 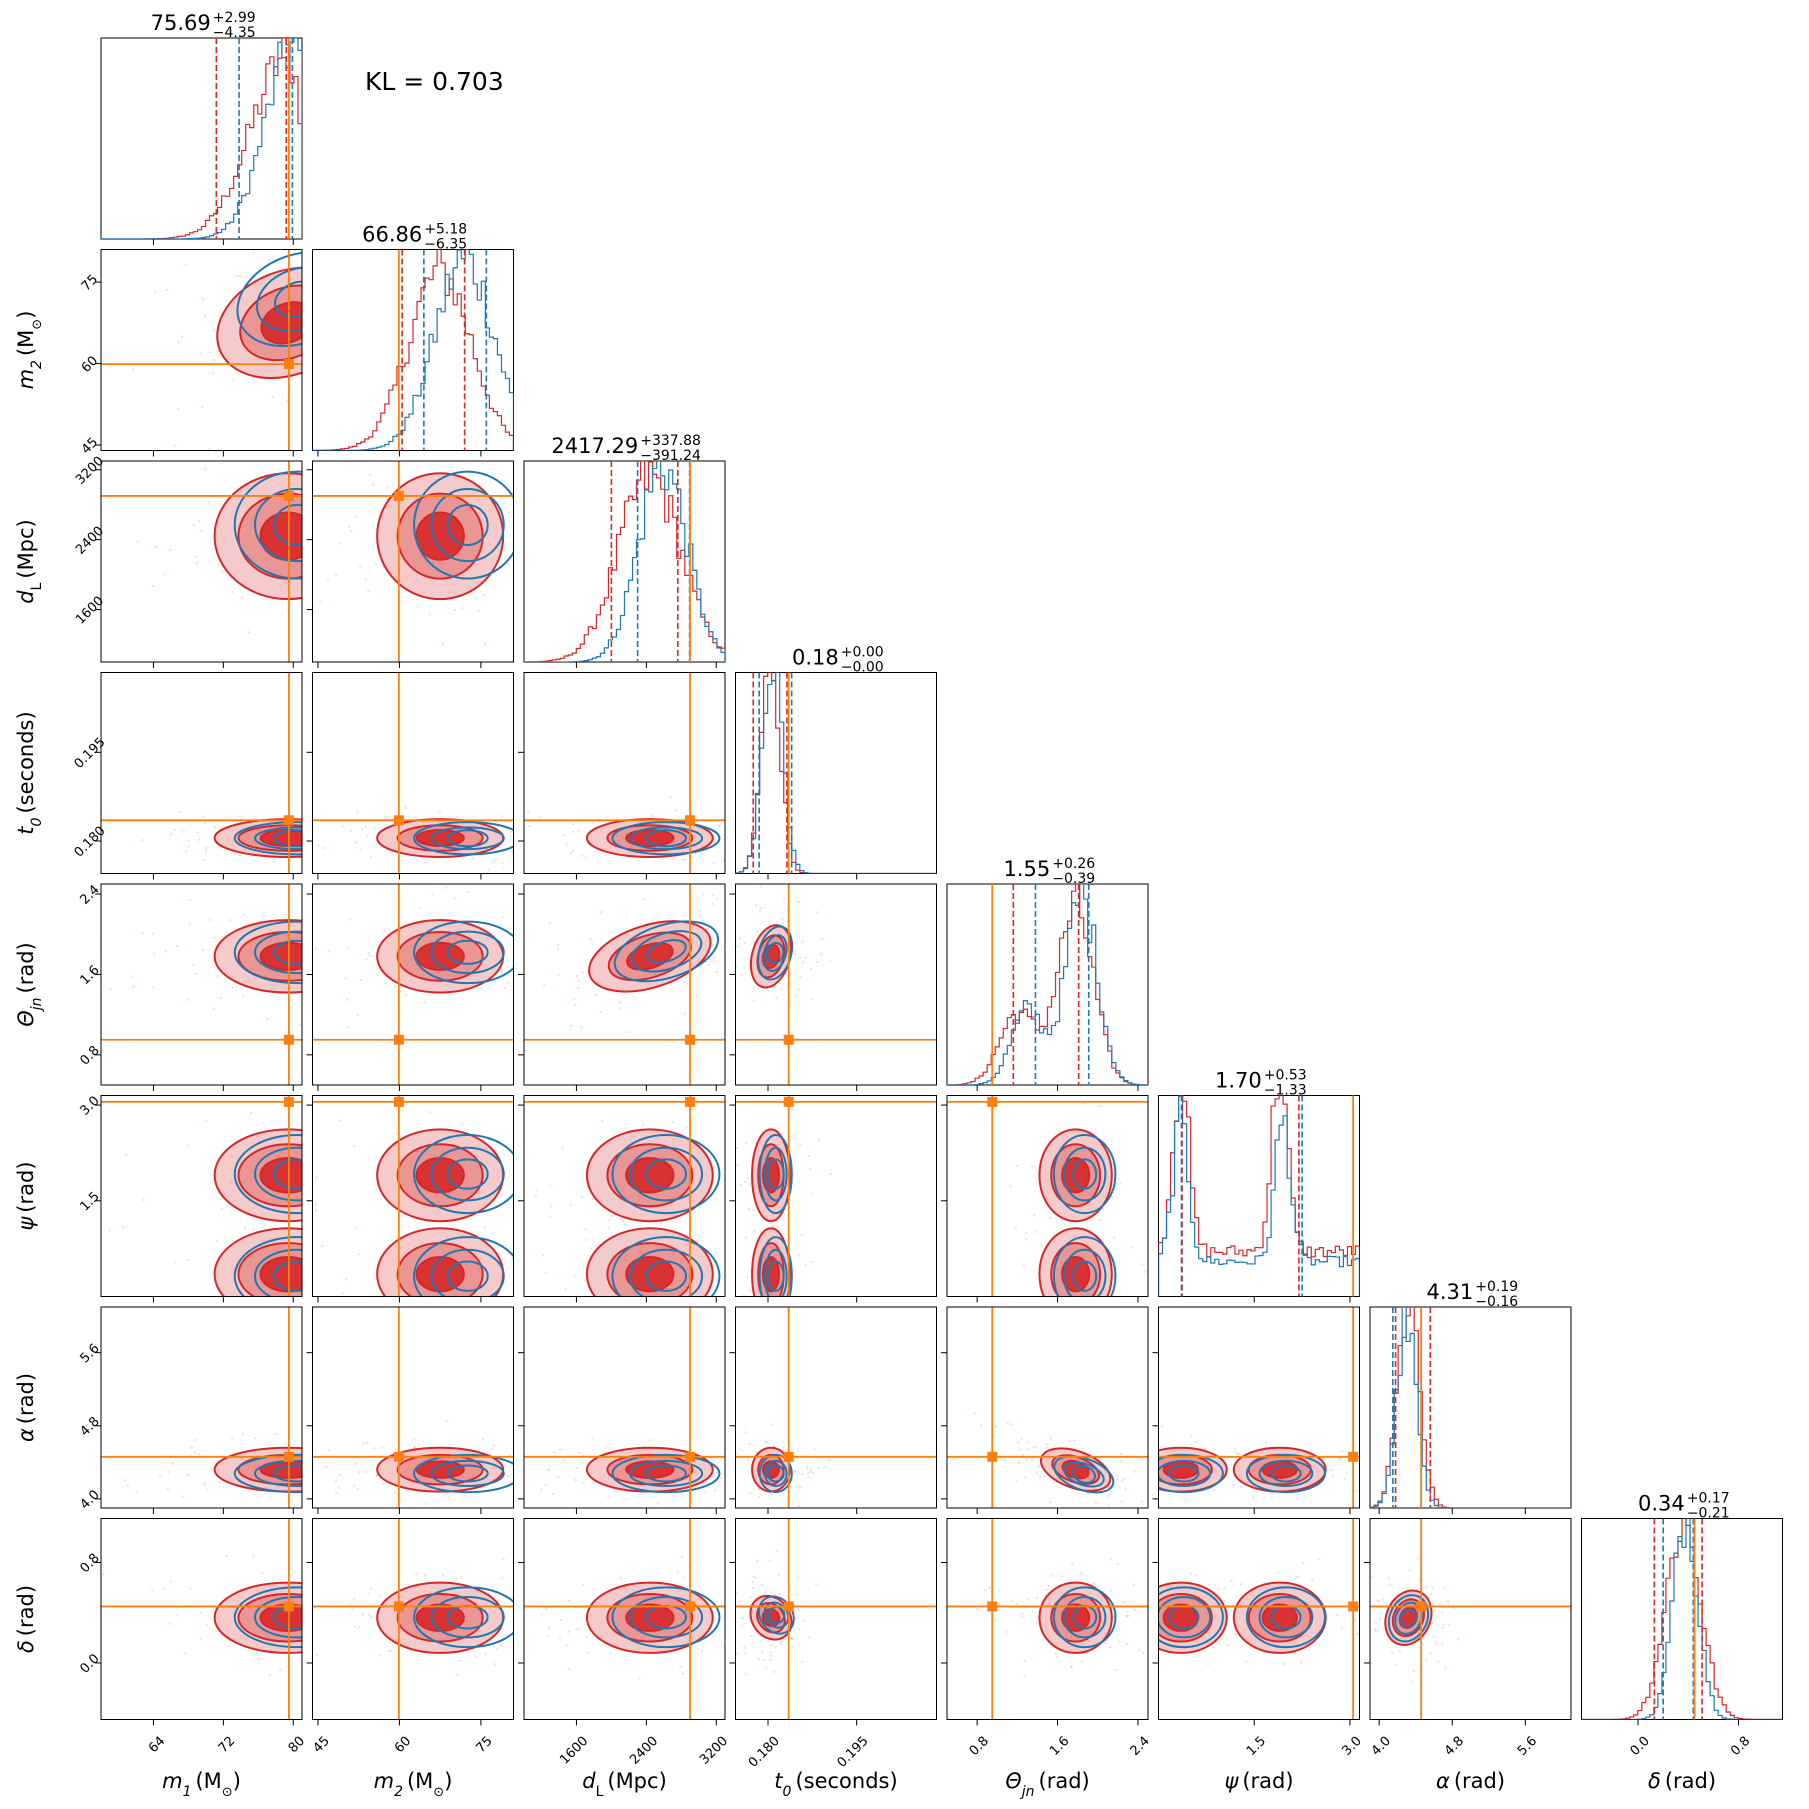 I want to click on scatter-panel-thetajn-vs-m2, so click(x=427, y=984).